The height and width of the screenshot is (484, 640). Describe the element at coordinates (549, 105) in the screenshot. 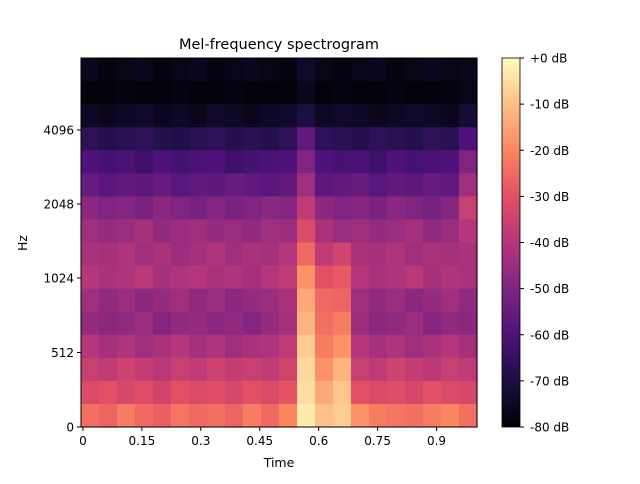

I see `colorbar-tick-label: -10 dB` at that location.